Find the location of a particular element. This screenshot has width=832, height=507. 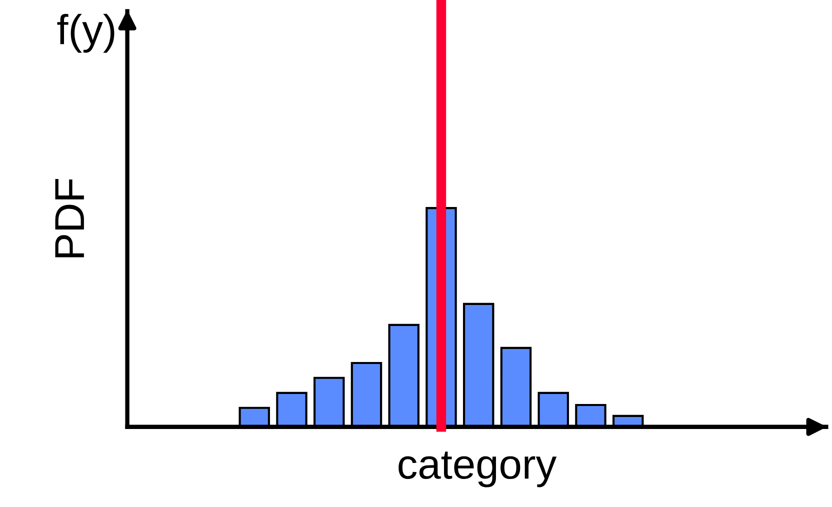

text: f(y) is located at coordinates (85, 33).